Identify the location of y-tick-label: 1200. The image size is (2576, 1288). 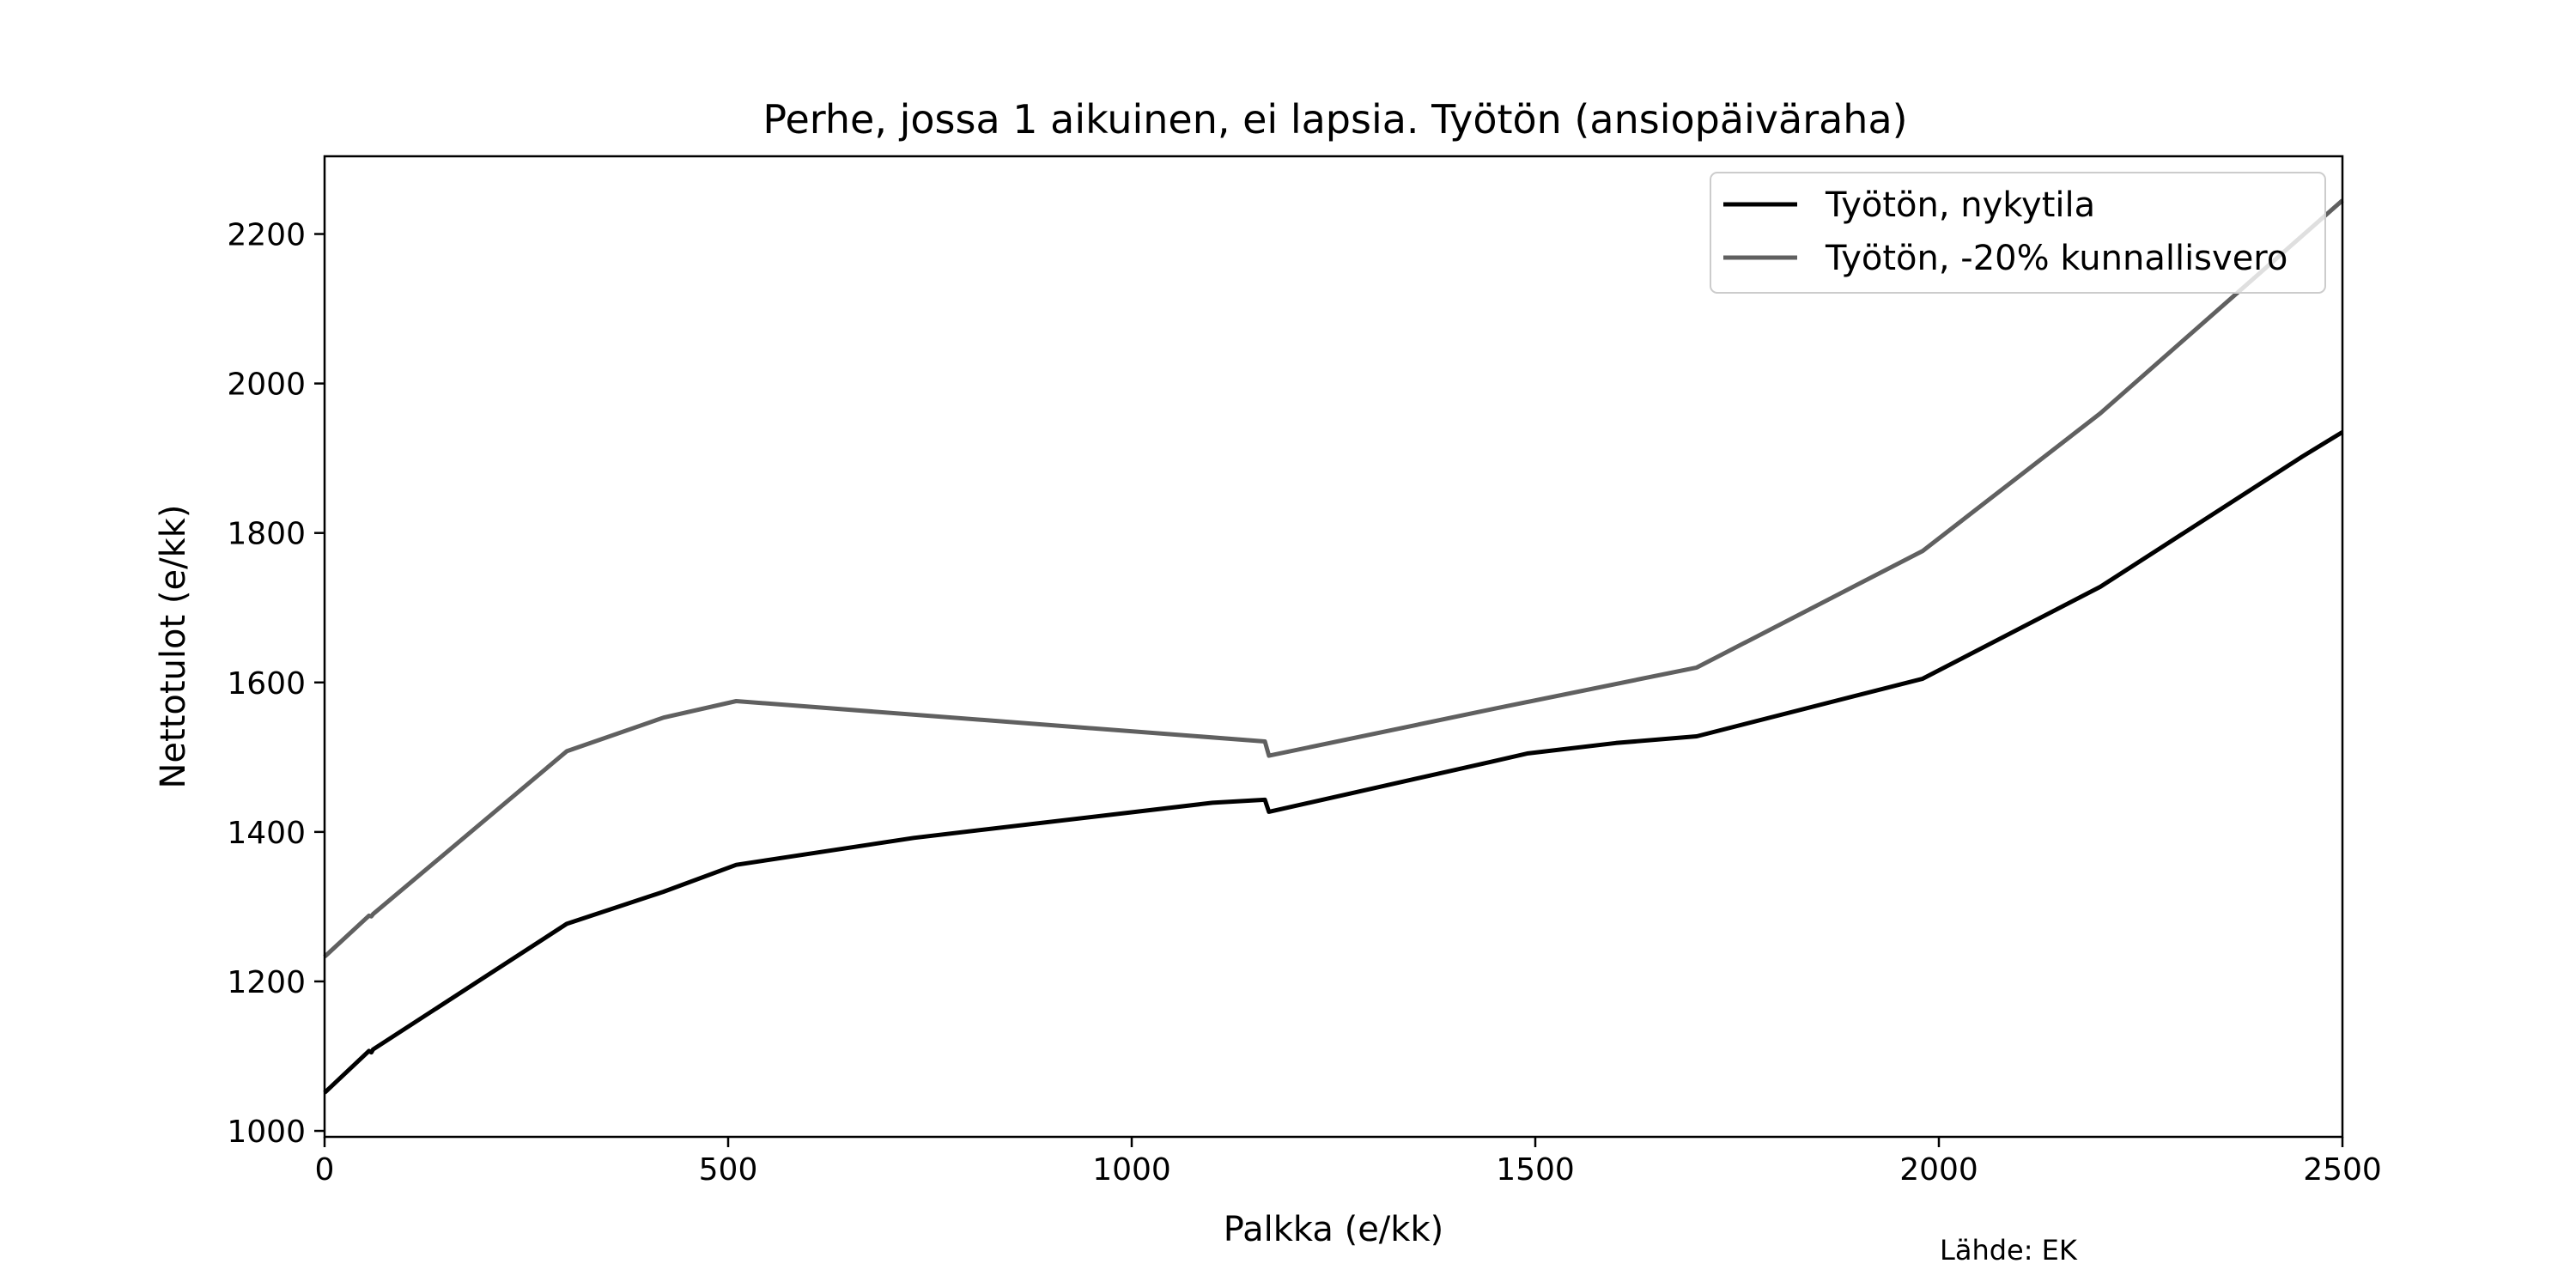
(266, 983).